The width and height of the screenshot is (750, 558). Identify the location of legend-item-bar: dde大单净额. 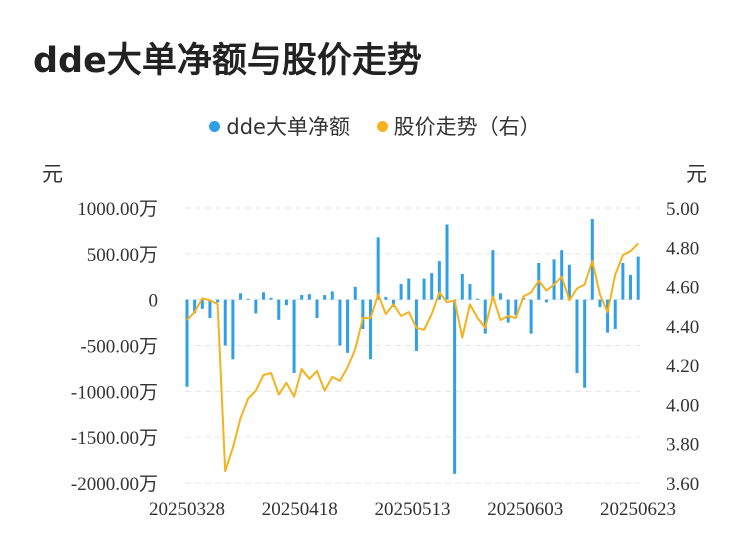
(279, 126).